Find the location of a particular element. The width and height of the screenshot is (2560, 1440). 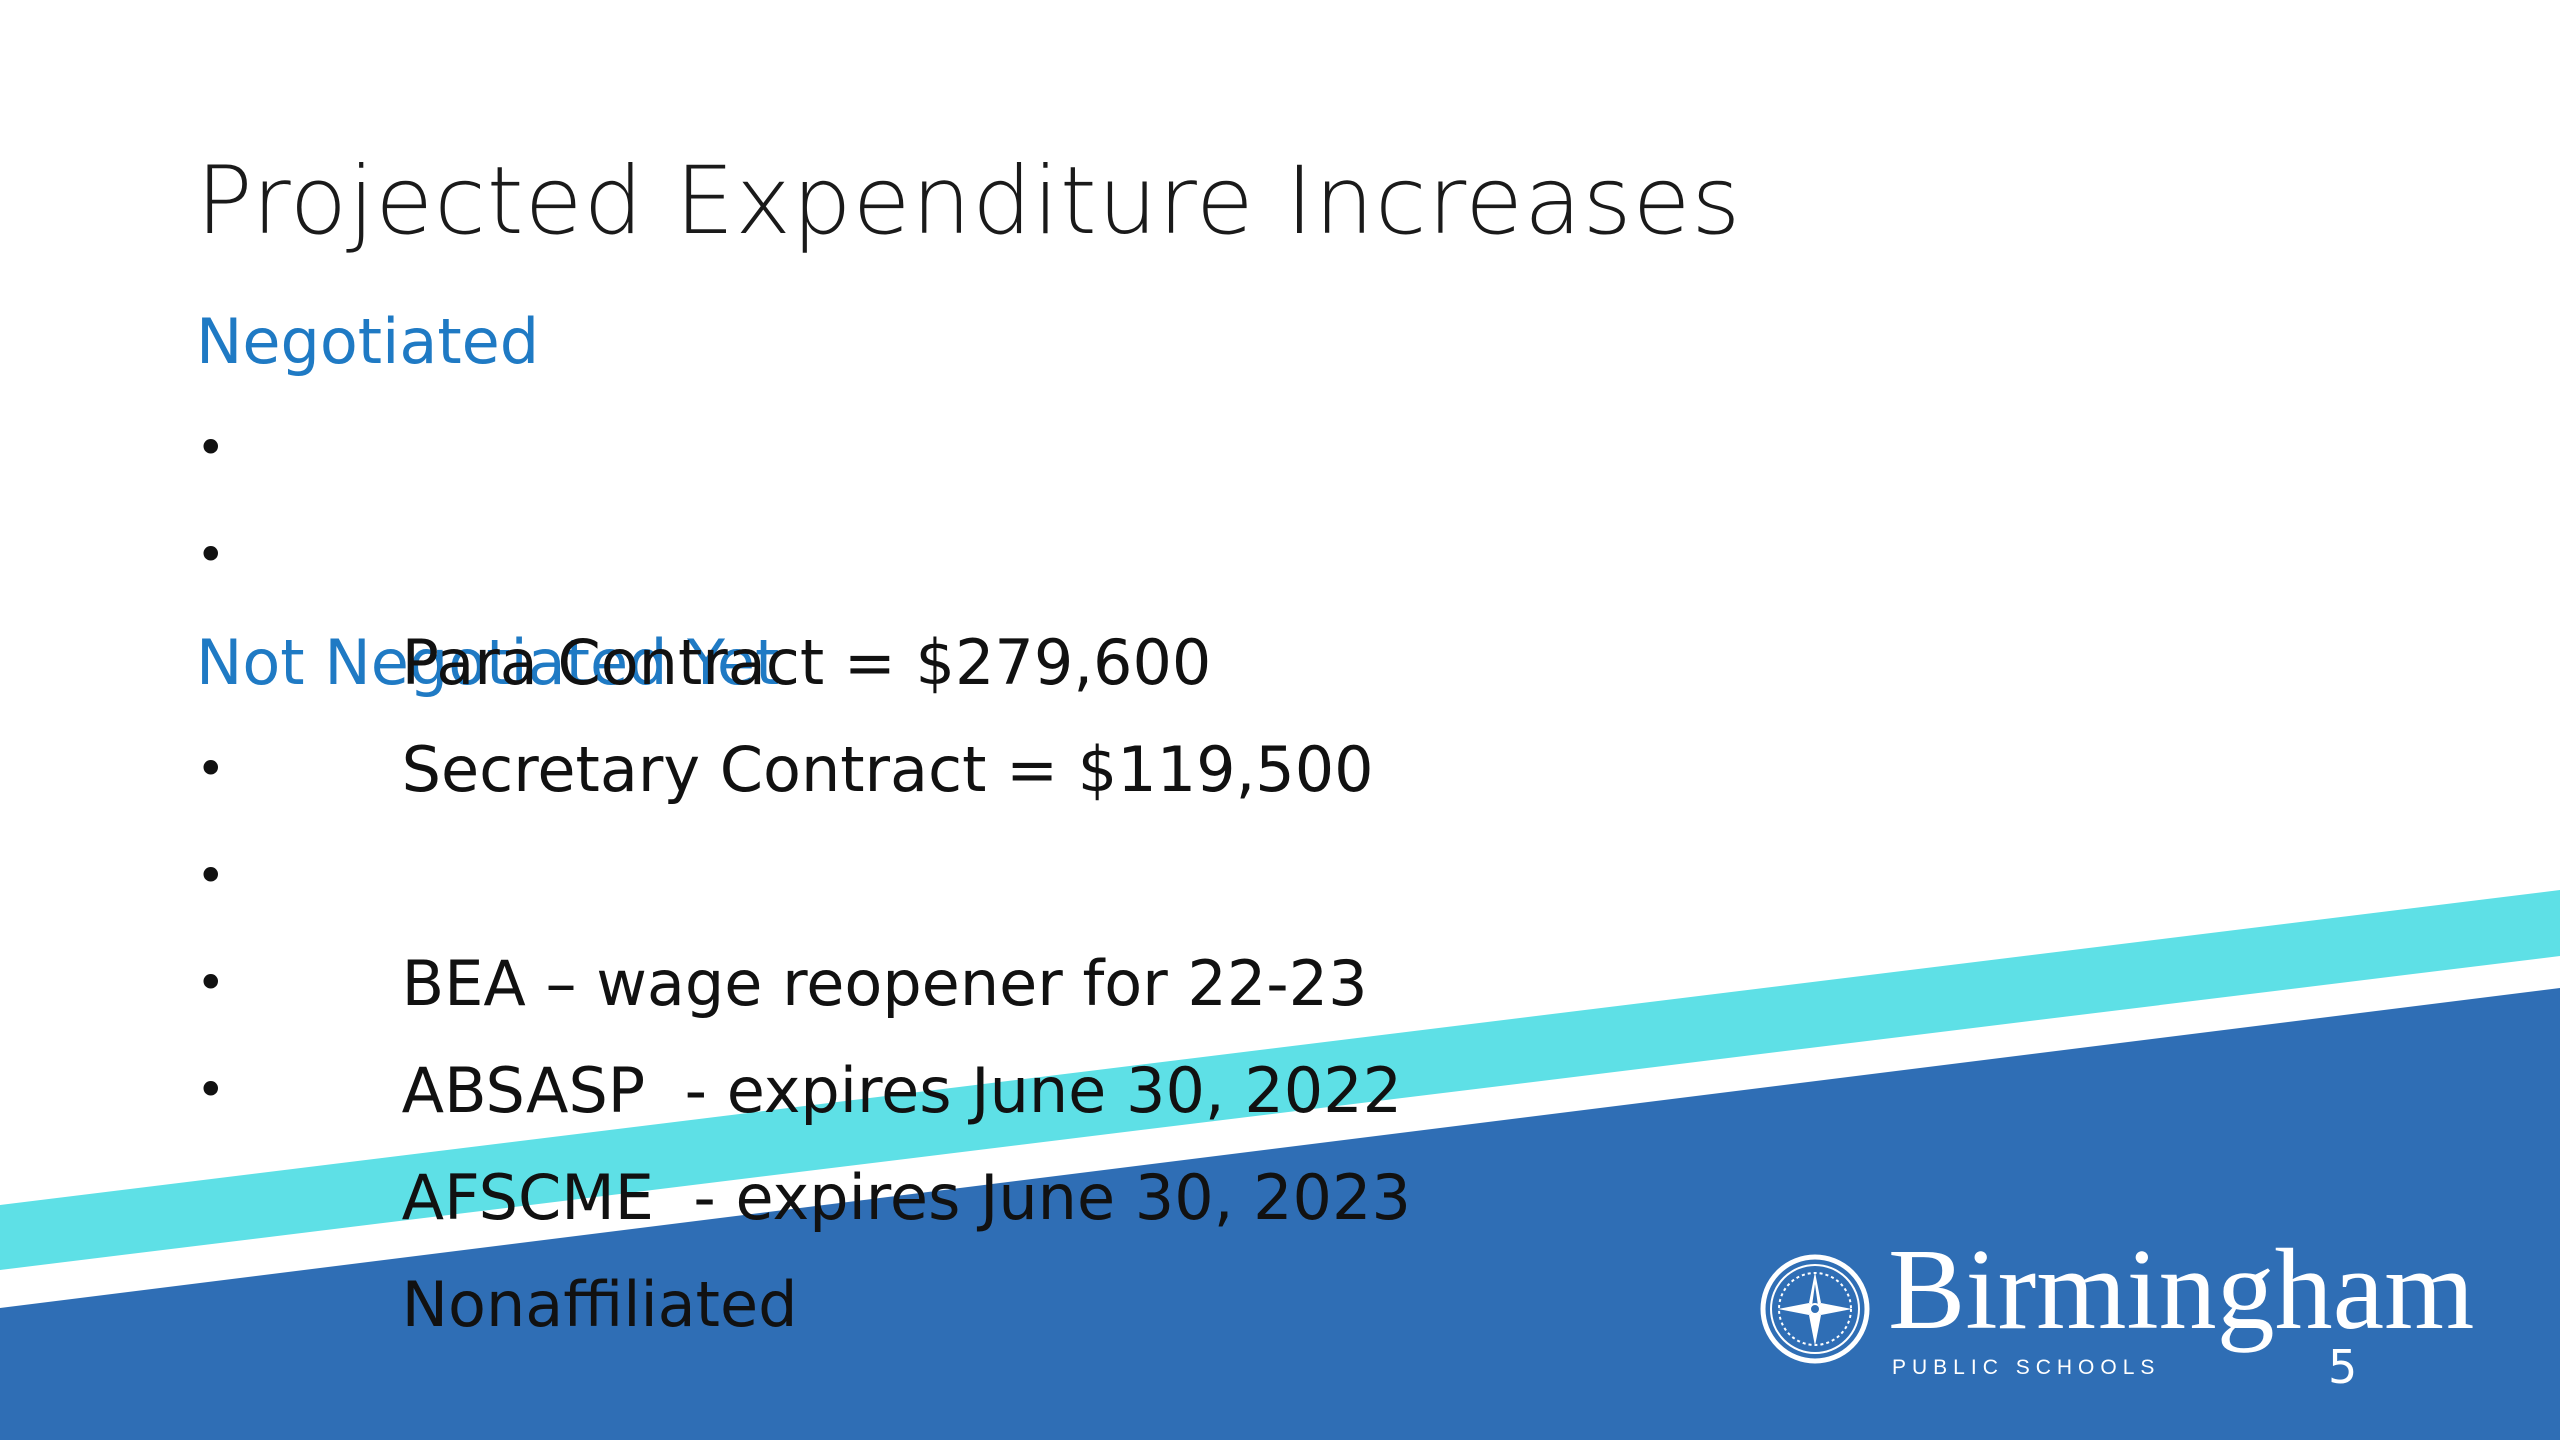

list-item: • ABSASP - expires June 30, 2022 is located at coordinates (946, 975).